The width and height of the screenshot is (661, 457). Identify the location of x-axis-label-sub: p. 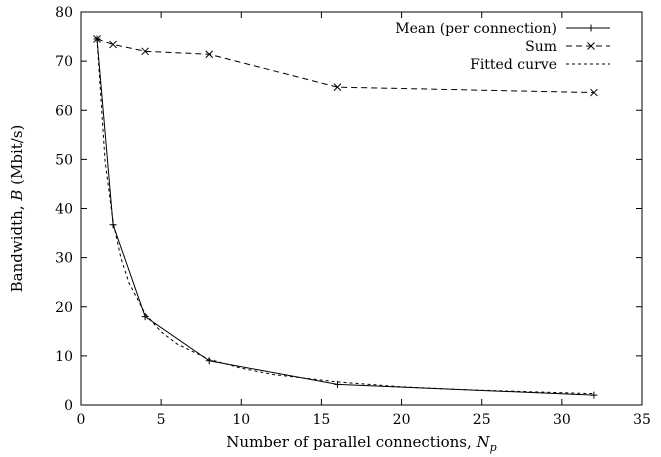
(493, 447).